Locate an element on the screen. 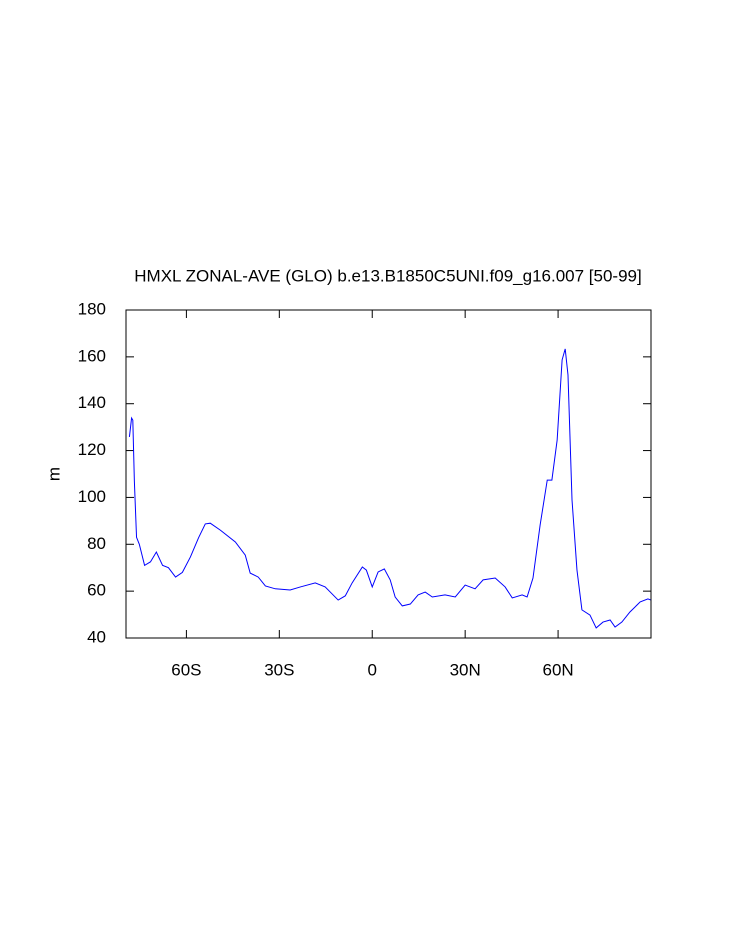 The height and width of the screenshot is (945, 733). y-tick-label: 40 is located at coordinates (96, 636).